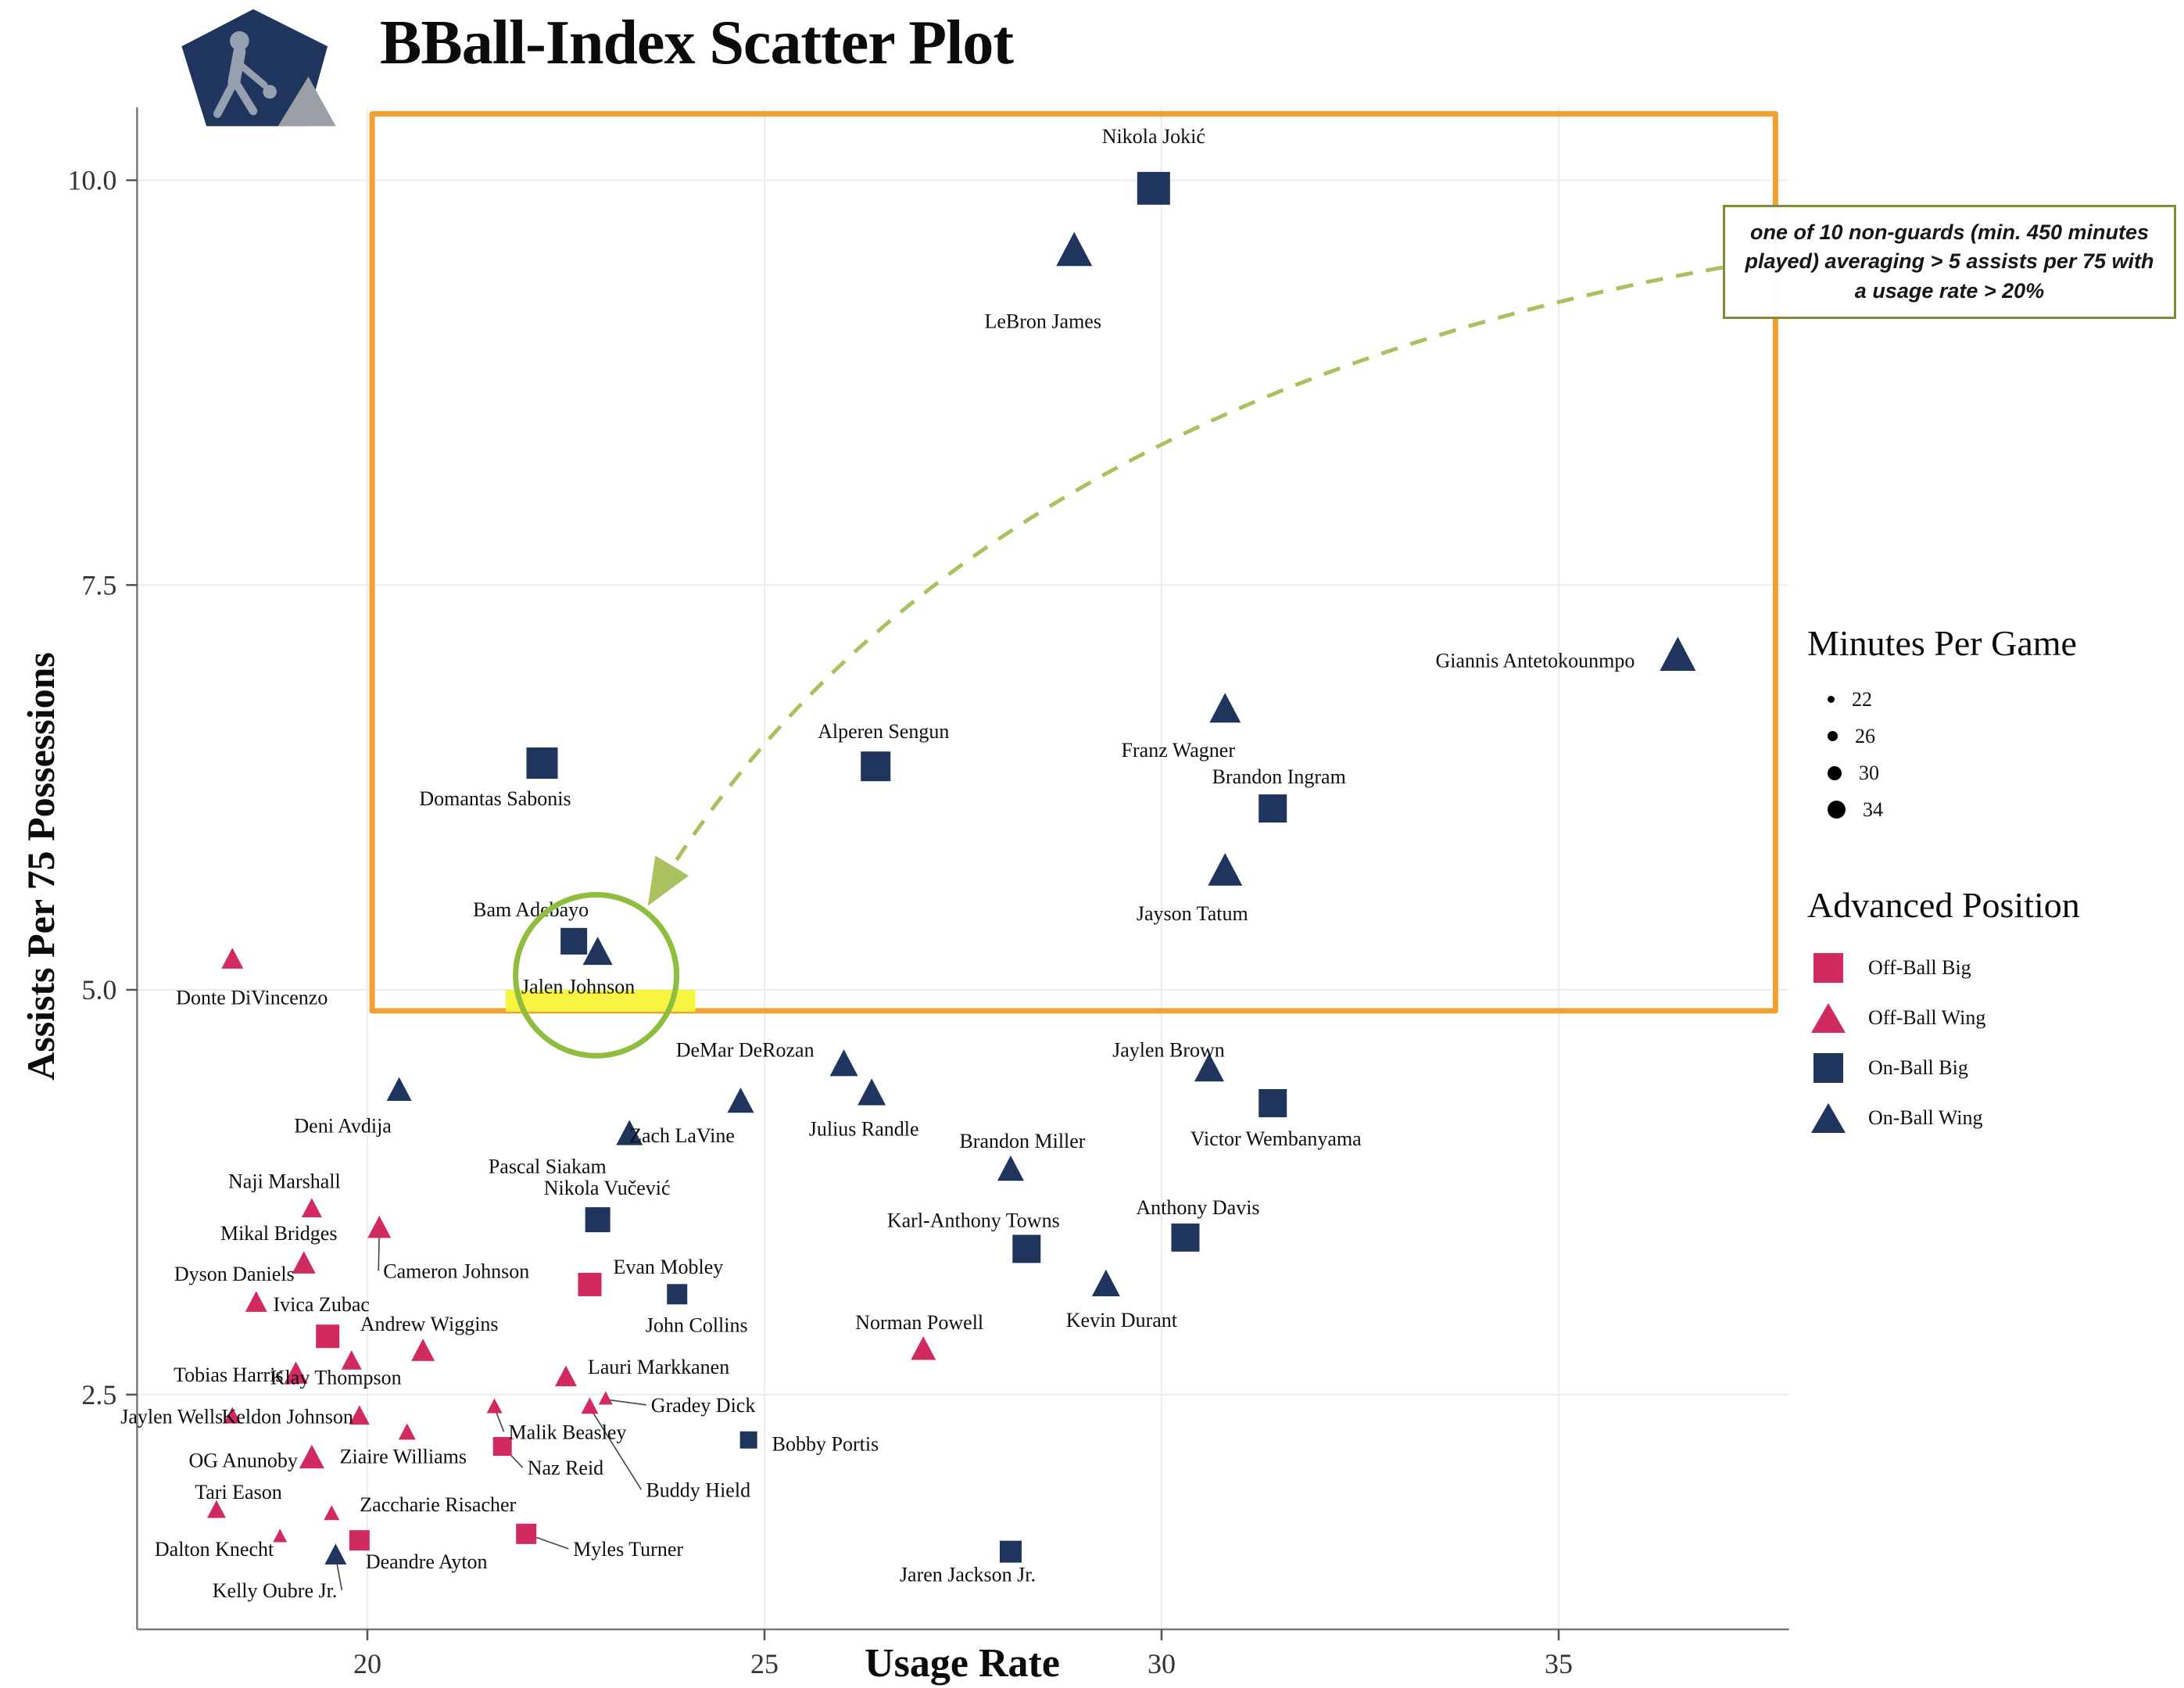  What do you see at coordinates (682, 1135) in the screenshot?
I see `point-label: Zach LaVine` at bounding box center [682, 1135].